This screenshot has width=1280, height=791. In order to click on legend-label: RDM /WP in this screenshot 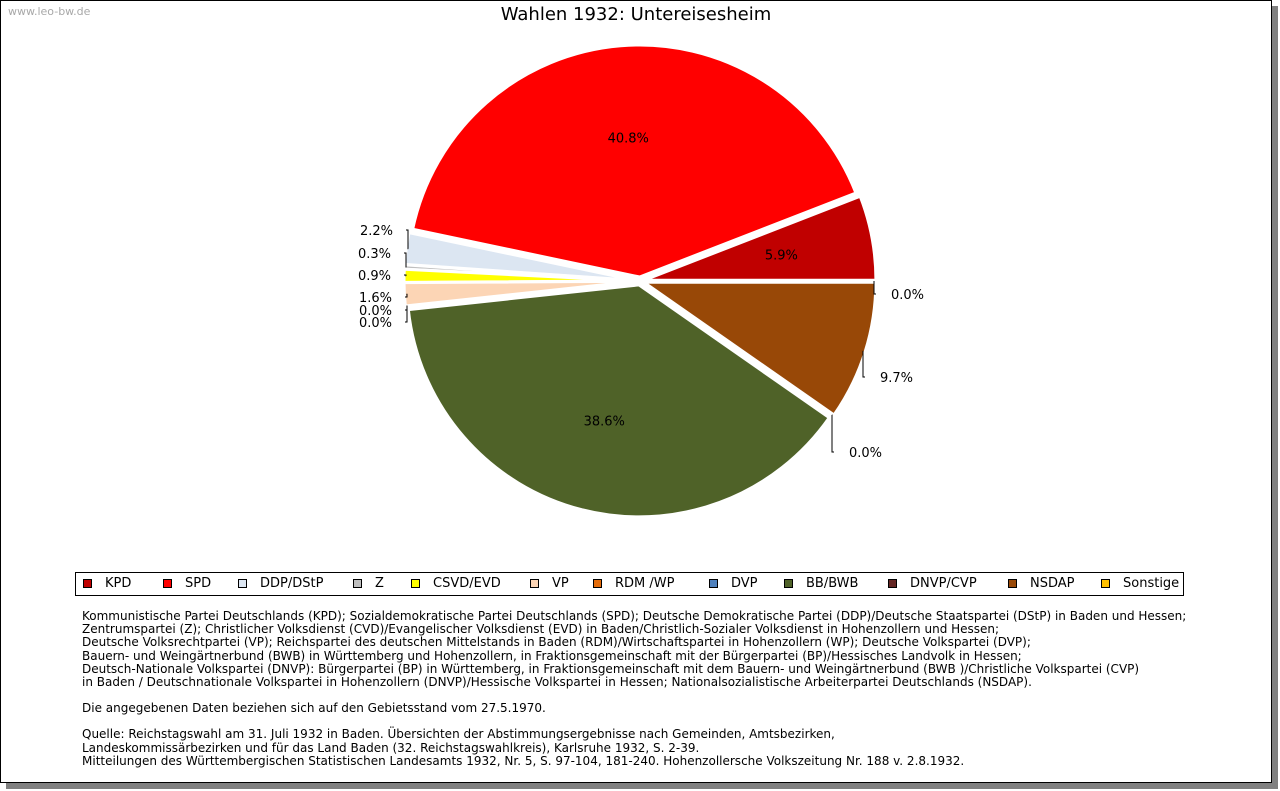, I will do `click(645, 583)`.